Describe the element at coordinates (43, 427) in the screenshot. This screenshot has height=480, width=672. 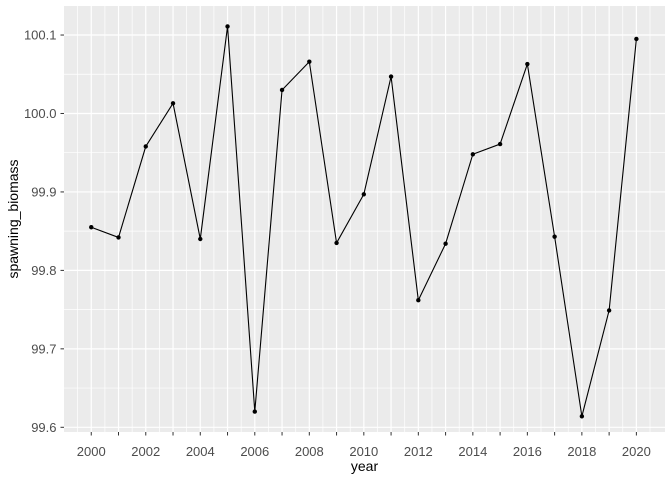
I see `y-tick-label: 99.6` at that location.